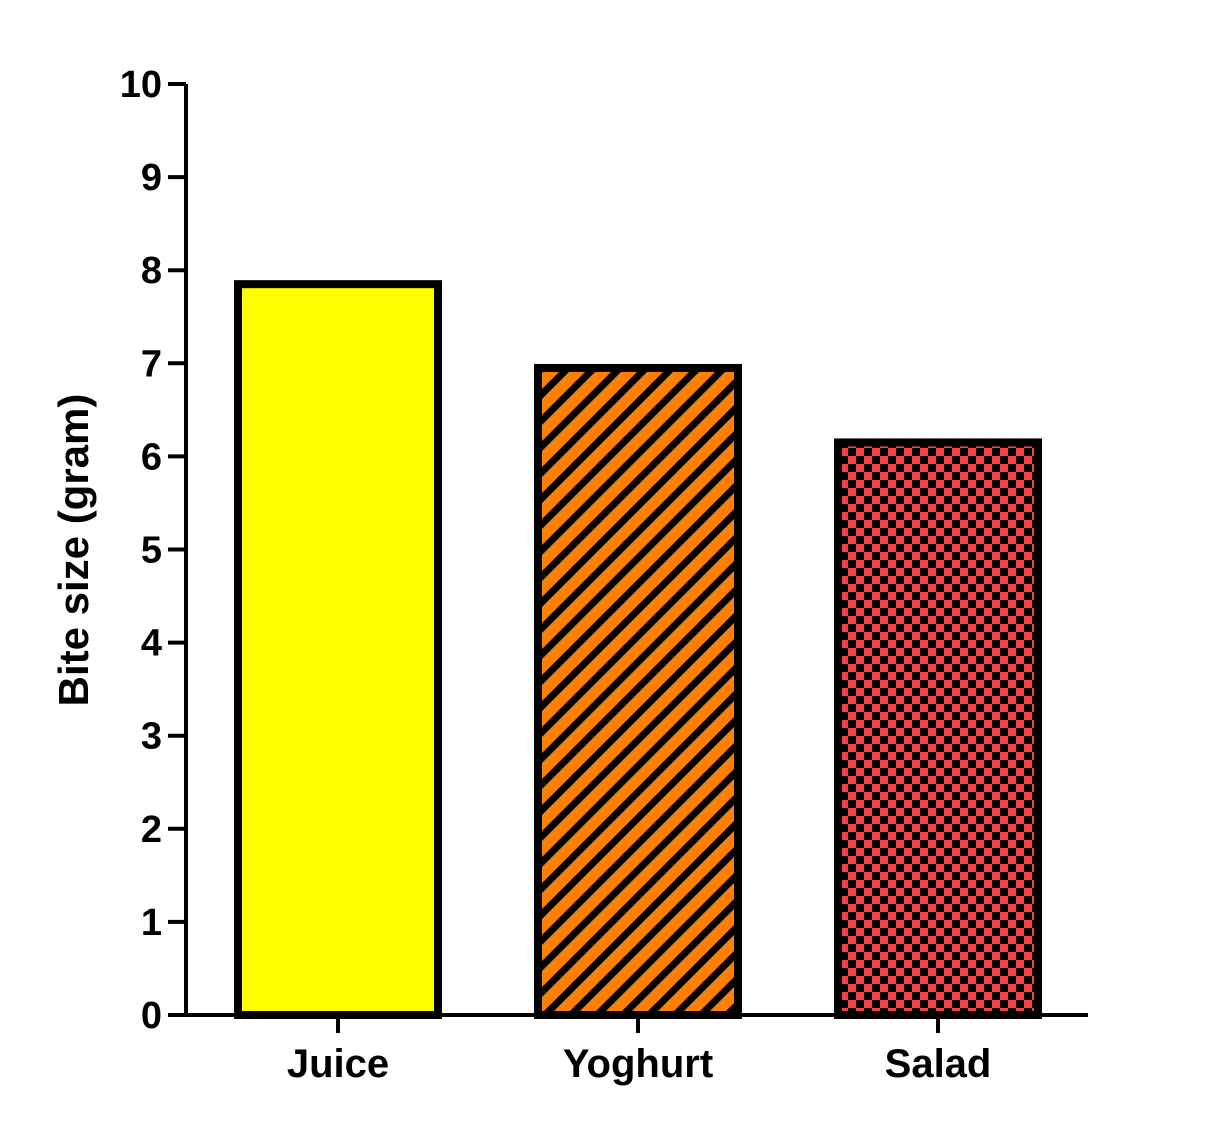 The width and height of the screenshot is (1226, 1128). Describe the element at coordinates (938, 1064) in the screenshot. I see `x-category-label: Salad` at that location.